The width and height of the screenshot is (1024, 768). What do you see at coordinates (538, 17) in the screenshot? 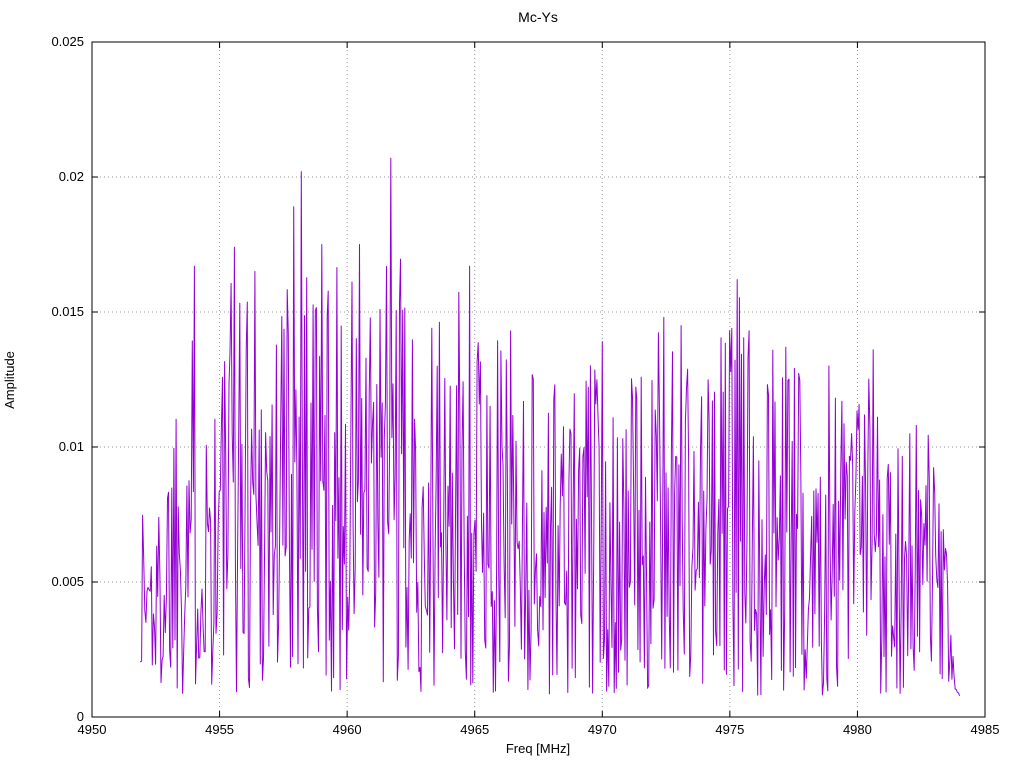
I see `chart-title: Mc-Ys` at bounding box center [538, 17].